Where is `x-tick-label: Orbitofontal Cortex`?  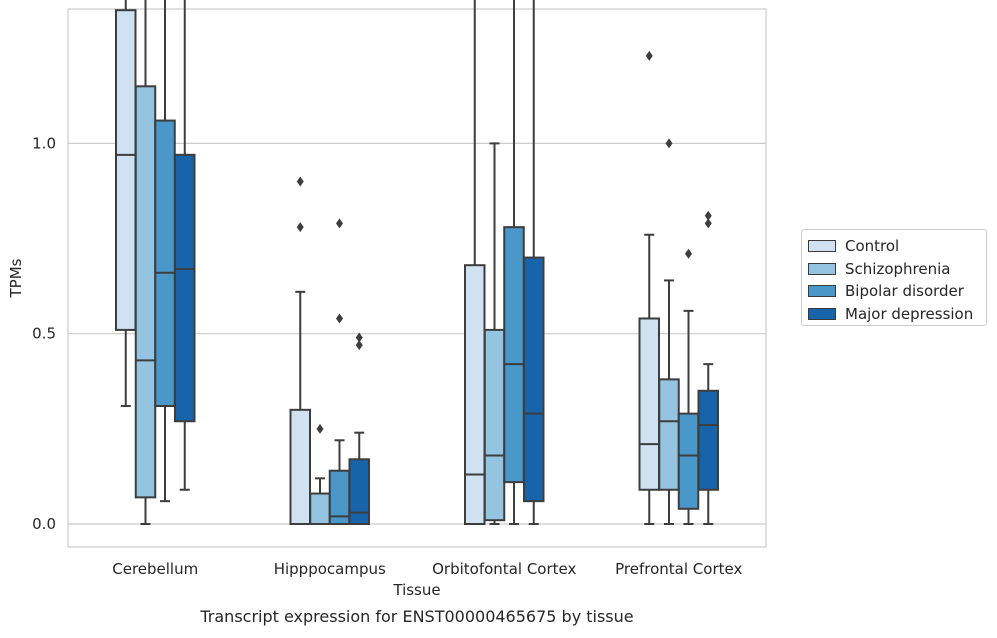
x-tick-label: Orbitofontal Cortex is located at coordinates (504, 569).